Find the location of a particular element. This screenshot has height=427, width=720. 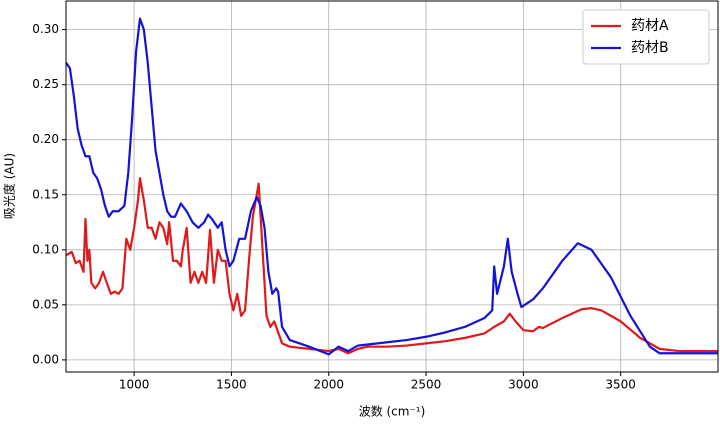

y-tick-label: 0.20 is located at coordinates (45, 139).